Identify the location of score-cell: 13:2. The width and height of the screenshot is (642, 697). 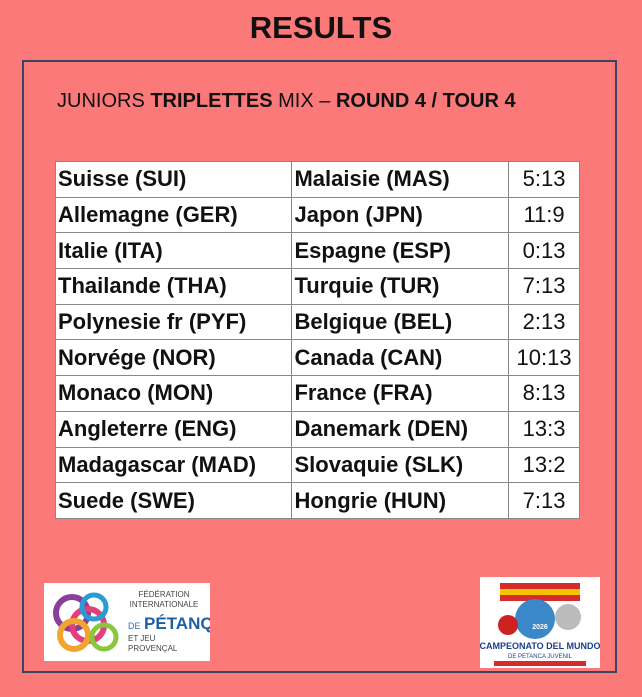
(544, 465).